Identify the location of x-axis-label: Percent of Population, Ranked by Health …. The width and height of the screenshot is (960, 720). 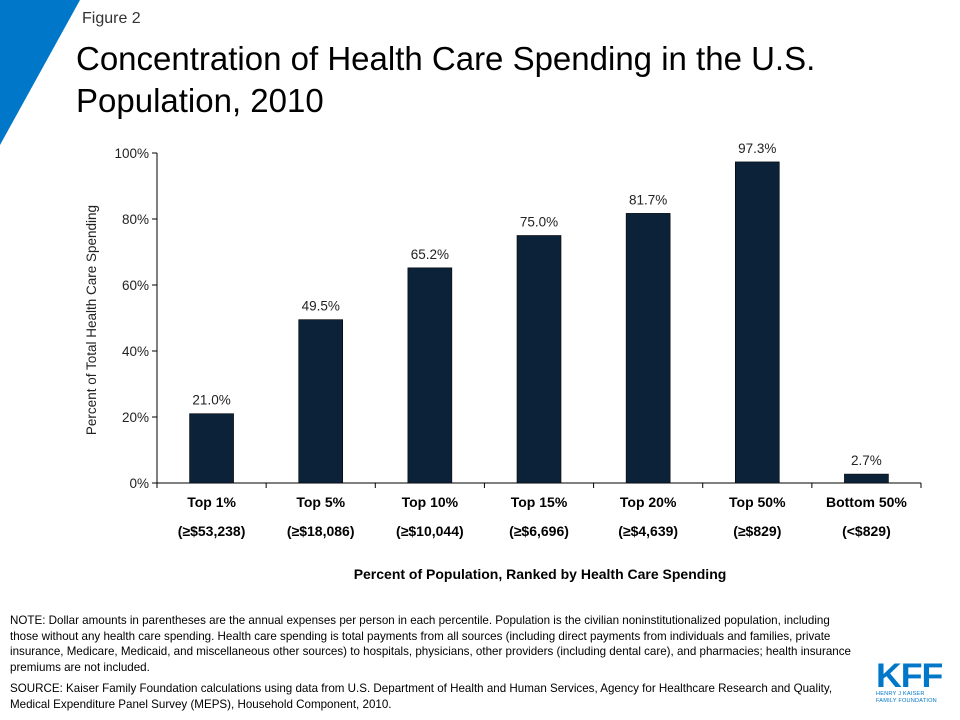
(540, 574).